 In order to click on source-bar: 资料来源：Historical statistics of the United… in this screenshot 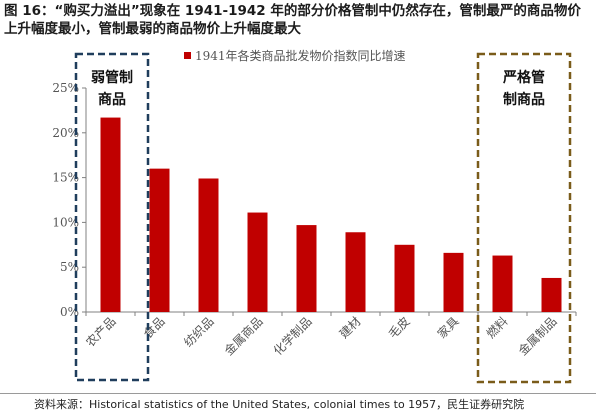, I will do `click(298, 403)`.